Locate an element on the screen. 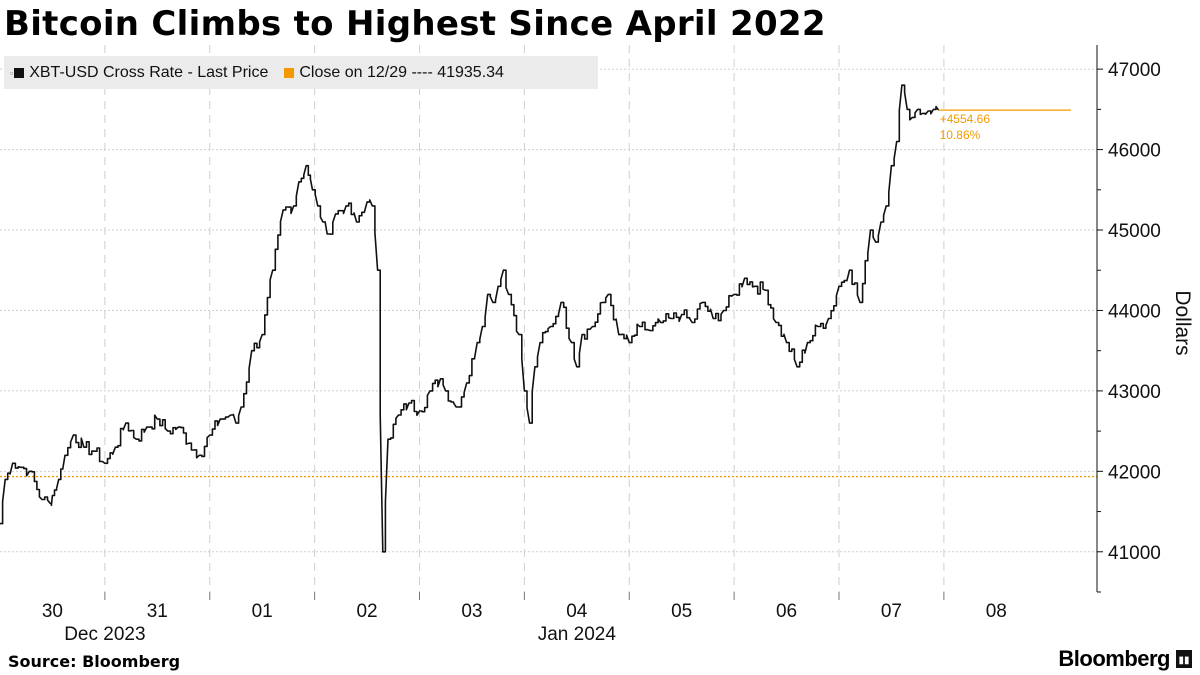 The height and width of the screenshot is (675, 1200). y-tick-label: 42000 is located at coordinates (1134, 472).